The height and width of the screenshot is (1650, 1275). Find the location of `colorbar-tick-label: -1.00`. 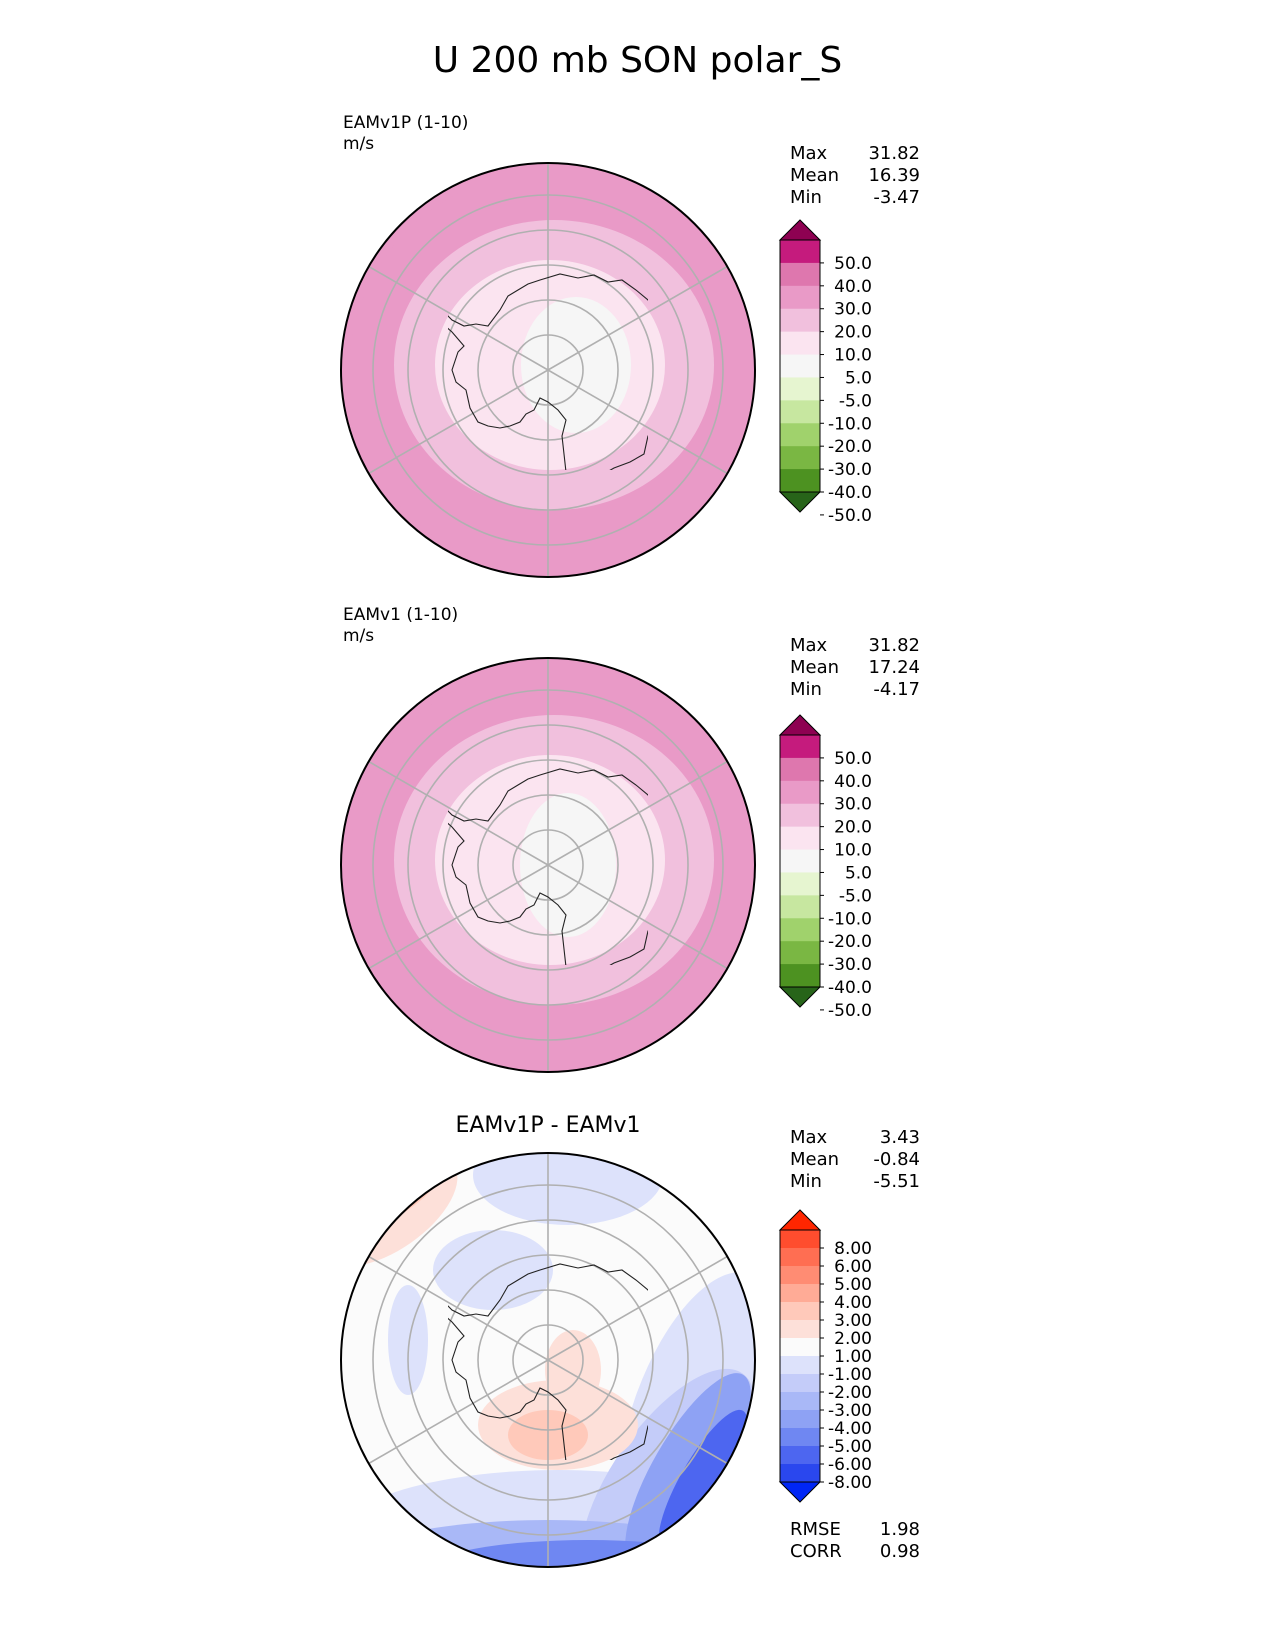

colorbar-tick-label: -1.00 is located at coordinates (850, 1375).